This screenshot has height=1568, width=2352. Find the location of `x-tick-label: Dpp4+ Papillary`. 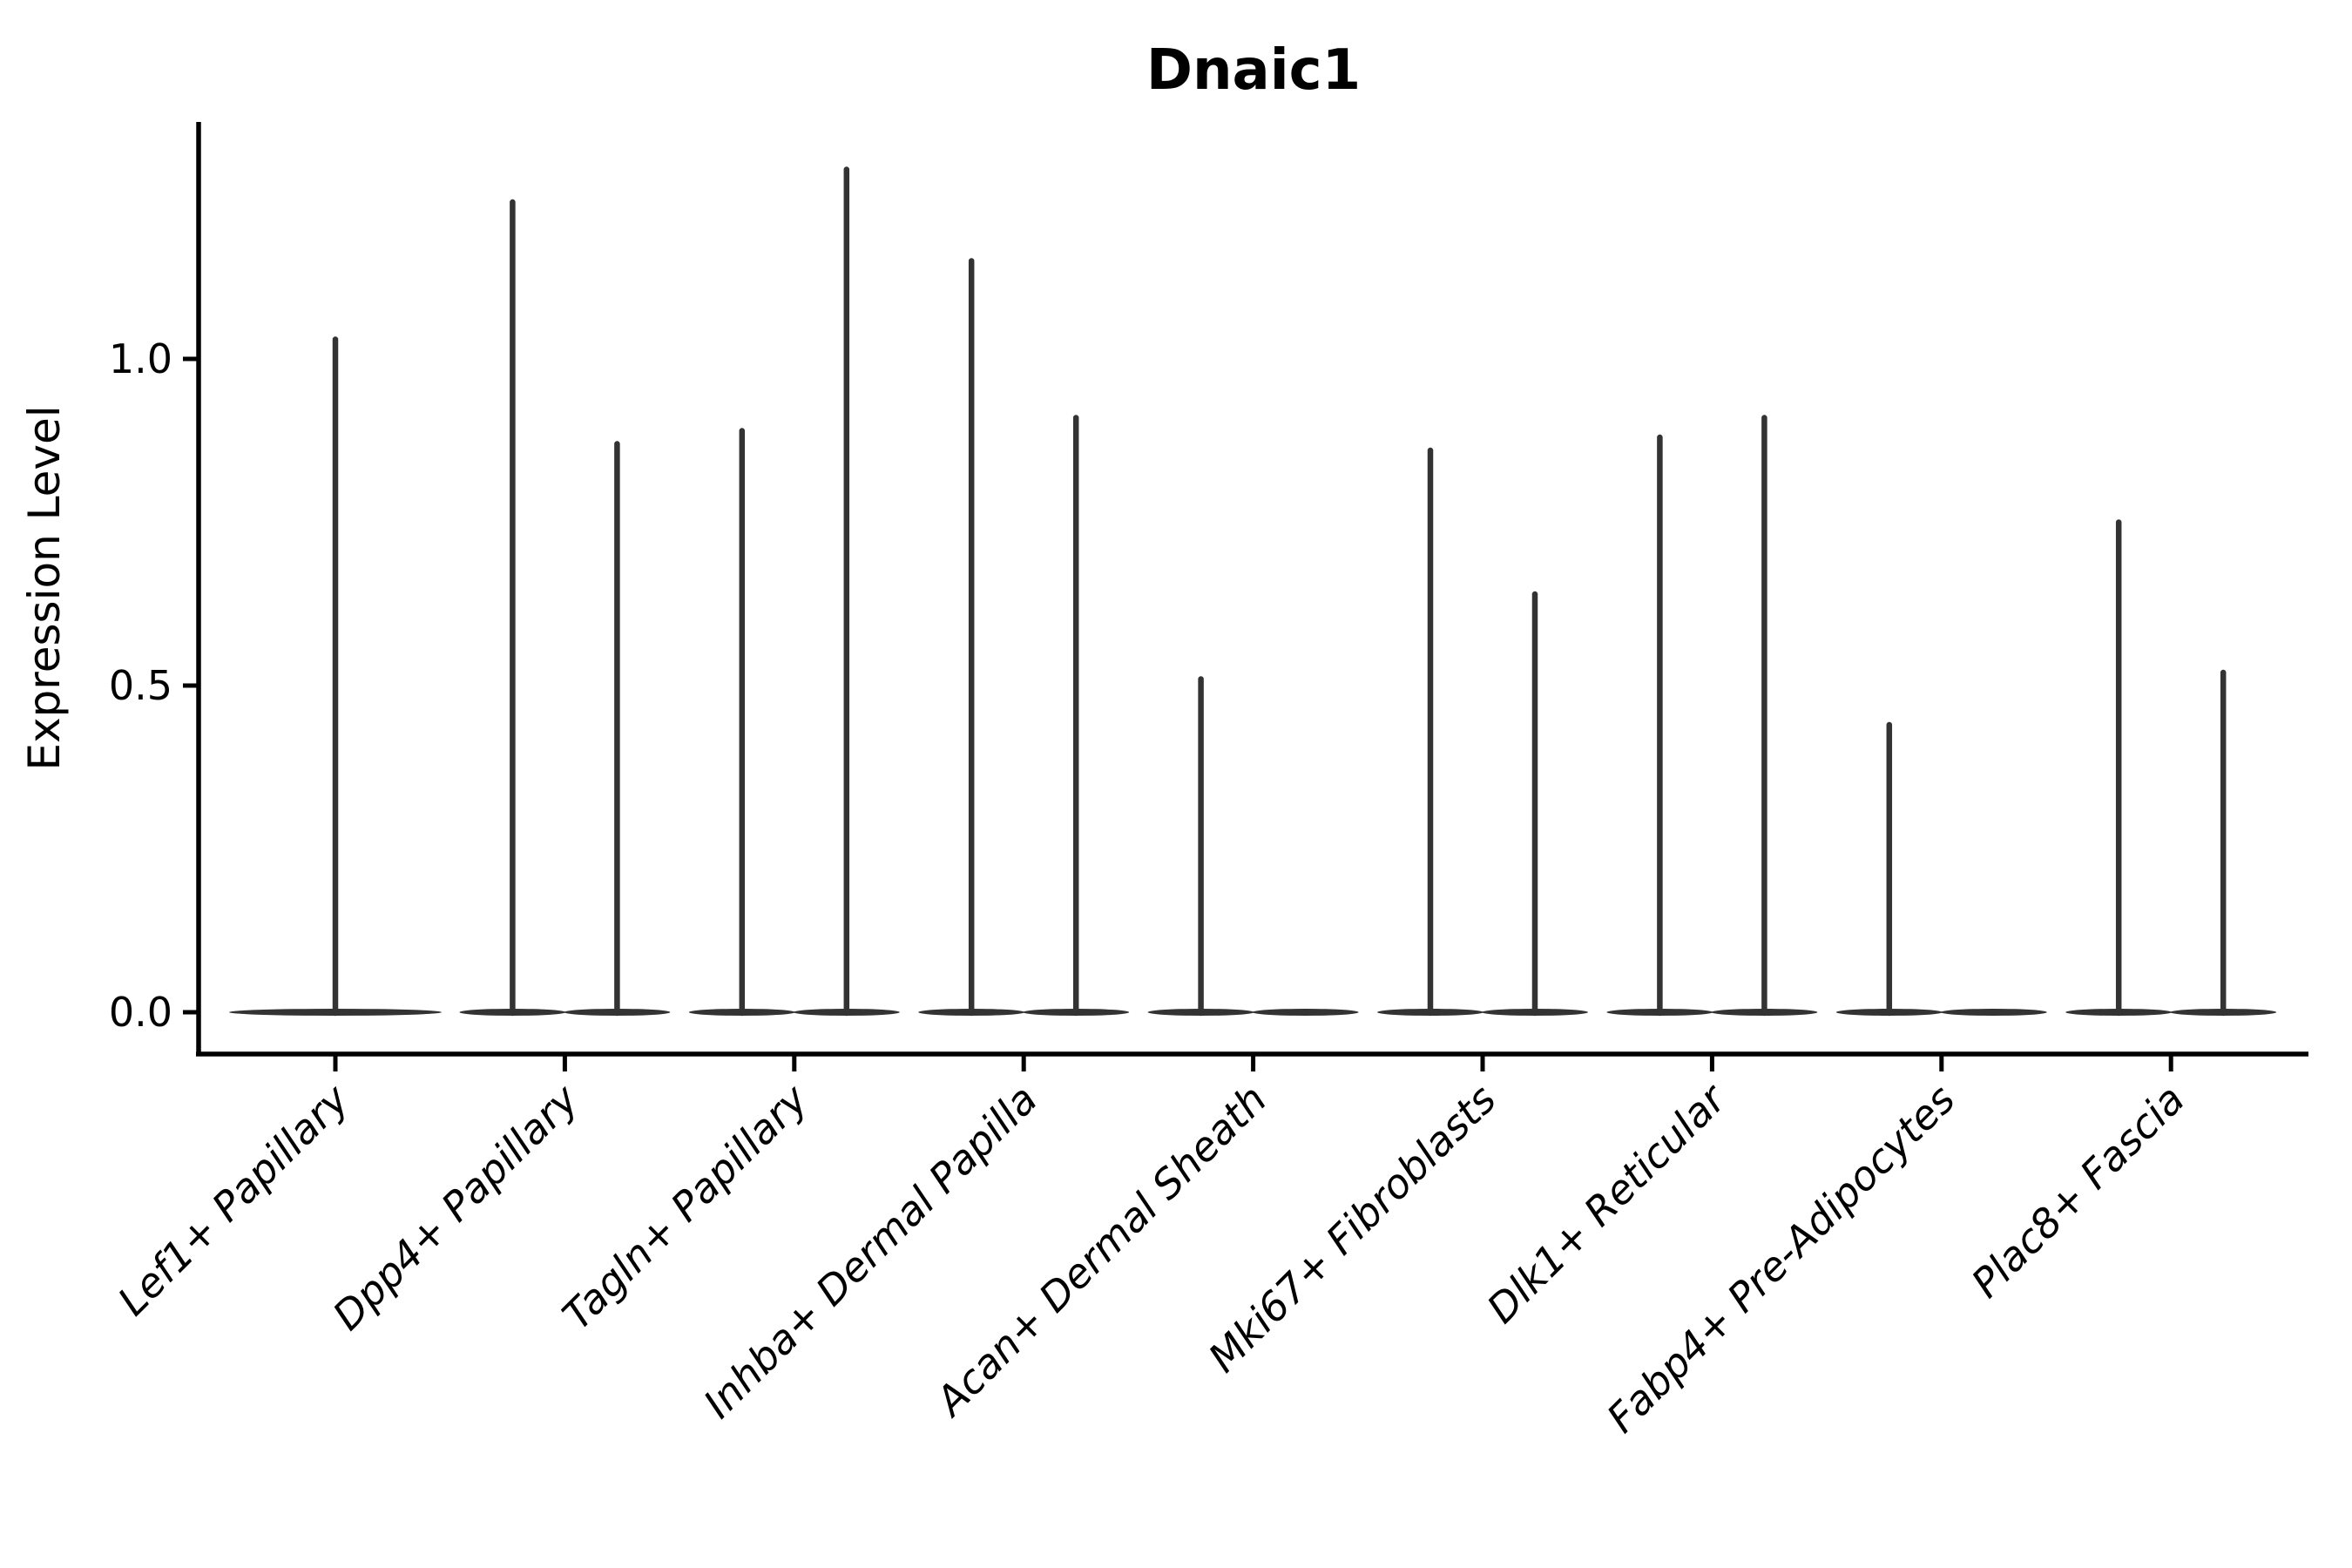

x-tick-label: Dpp4+ Papillary is located at coordinates (456, 1207).